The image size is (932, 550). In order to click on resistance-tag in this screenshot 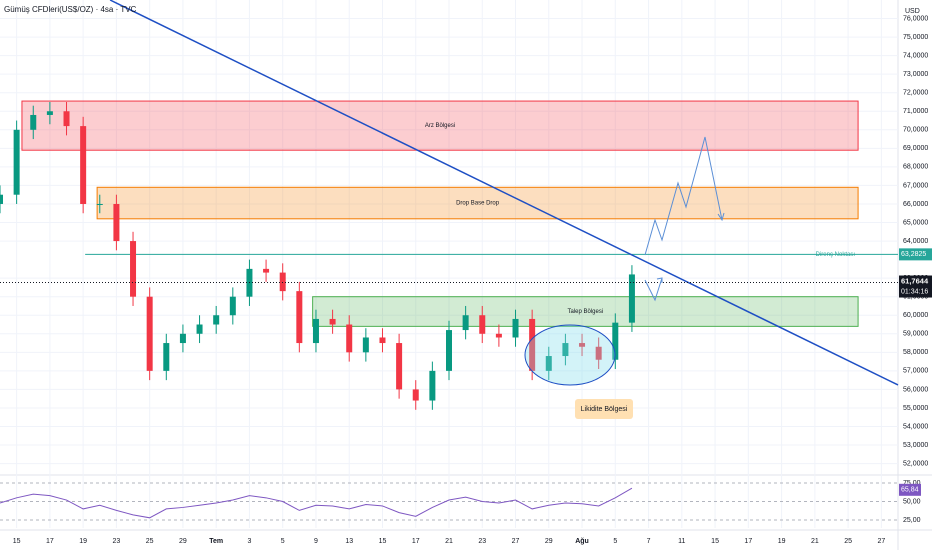, I will do `click(915, 254)`.